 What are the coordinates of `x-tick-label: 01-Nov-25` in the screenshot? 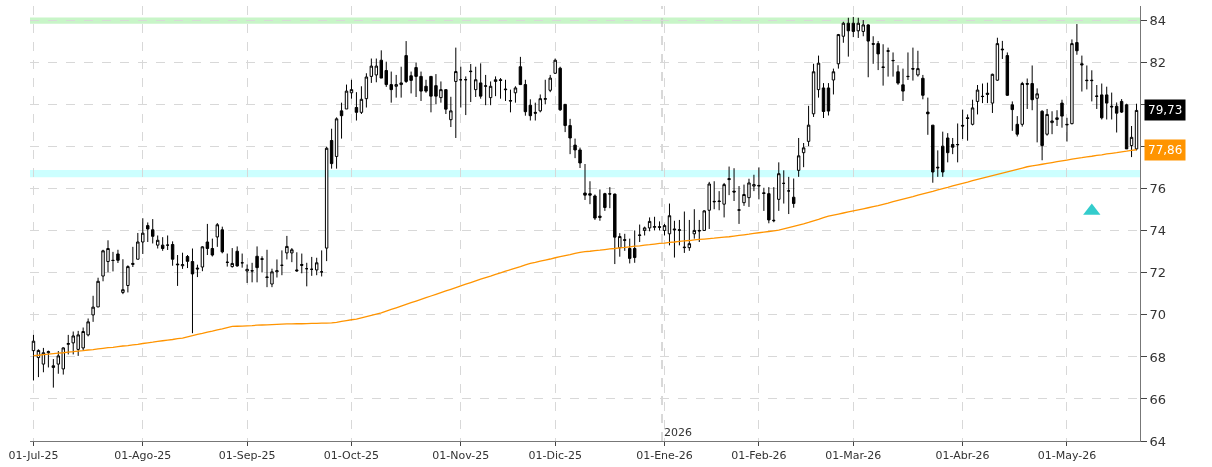 It's located at (461, 456).